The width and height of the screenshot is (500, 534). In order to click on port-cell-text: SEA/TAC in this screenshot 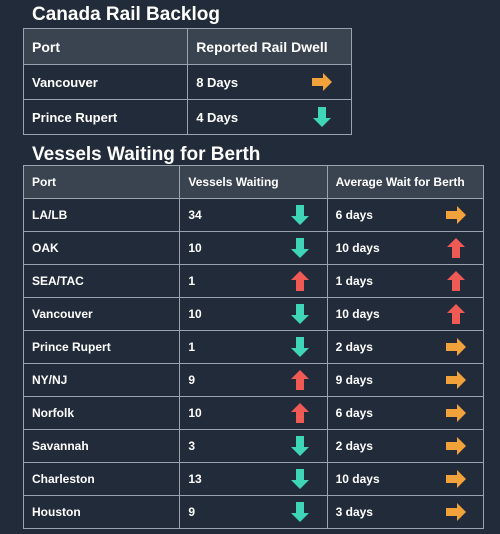, I will do `click(58, 281)`.